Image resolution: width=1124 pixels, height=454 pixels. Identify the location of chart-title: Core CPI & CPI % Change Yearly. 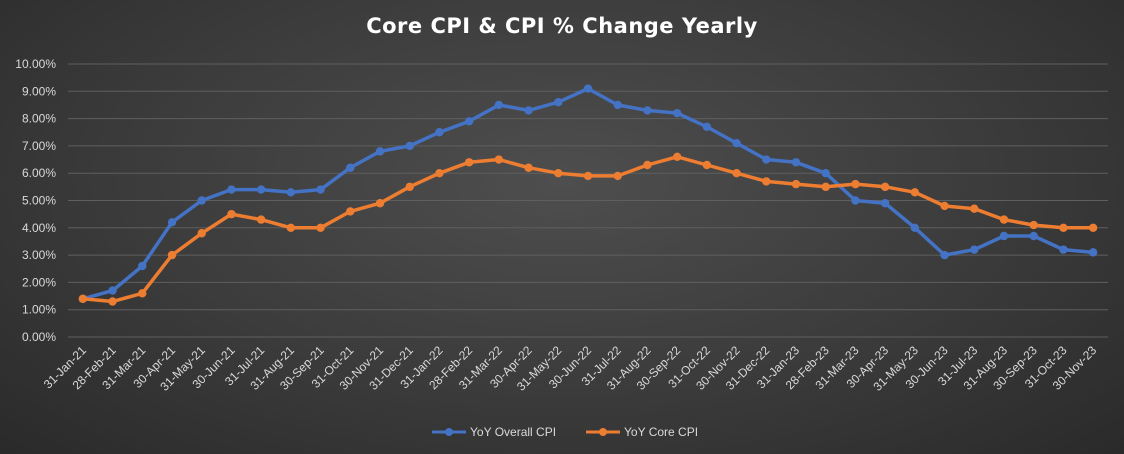
(562, 26).